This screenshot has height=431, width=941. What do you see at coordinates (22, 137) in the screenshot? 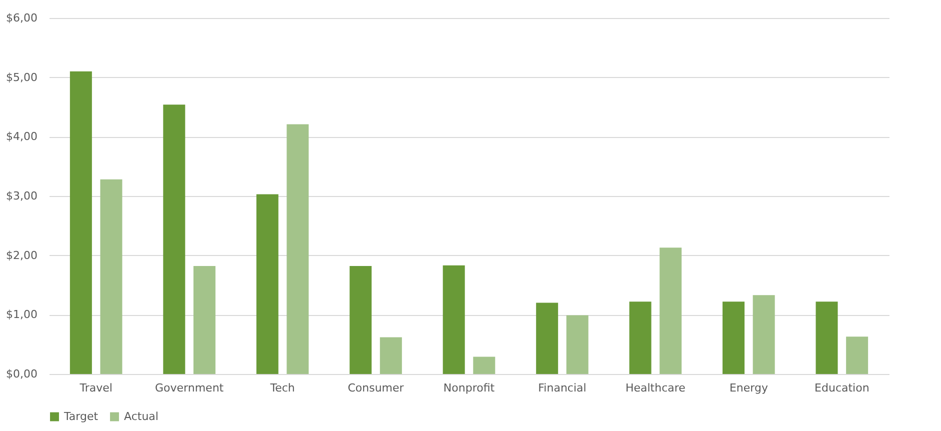
I see `y-tick-label: $4,00` at bounding box center [22, 137].